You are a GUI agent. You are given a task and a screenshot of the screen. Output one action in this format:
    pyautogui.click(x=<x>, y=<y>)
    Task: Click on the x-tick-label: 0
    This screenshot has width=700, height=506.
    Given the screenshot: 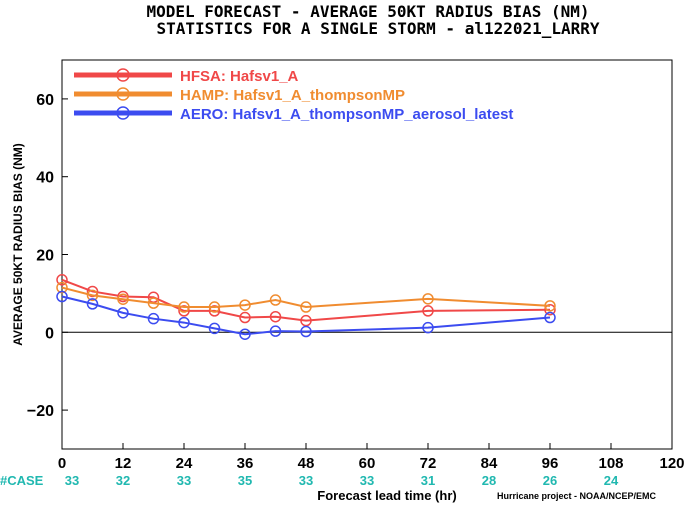 What is the action you would take?
    pyautogui.click(x=62, y=463)
    